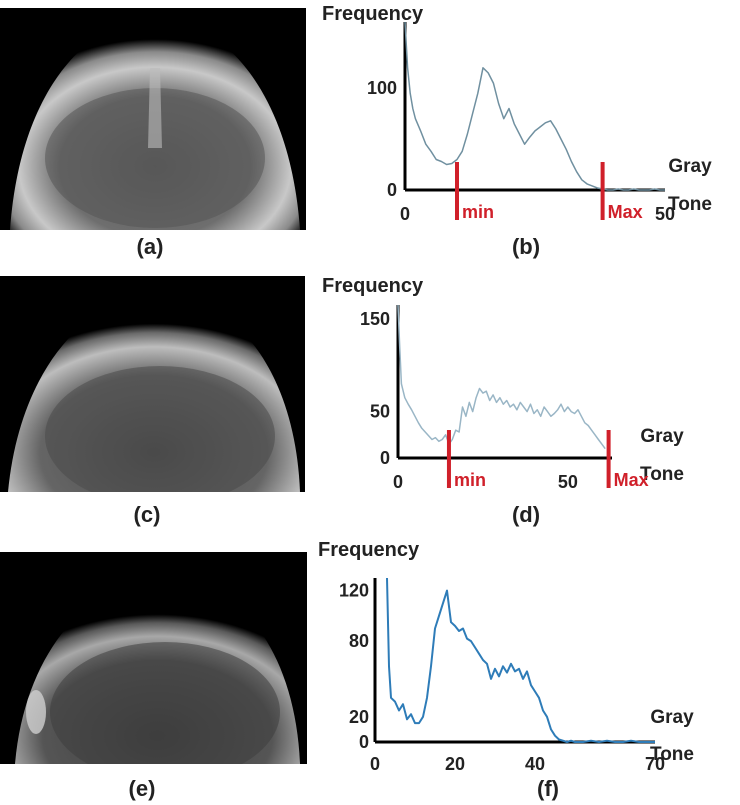 The image size is (740, 805). Describe the element at coordinates (548, 788) in the screenshot. I see `panel-label-f: (f)` at that location.